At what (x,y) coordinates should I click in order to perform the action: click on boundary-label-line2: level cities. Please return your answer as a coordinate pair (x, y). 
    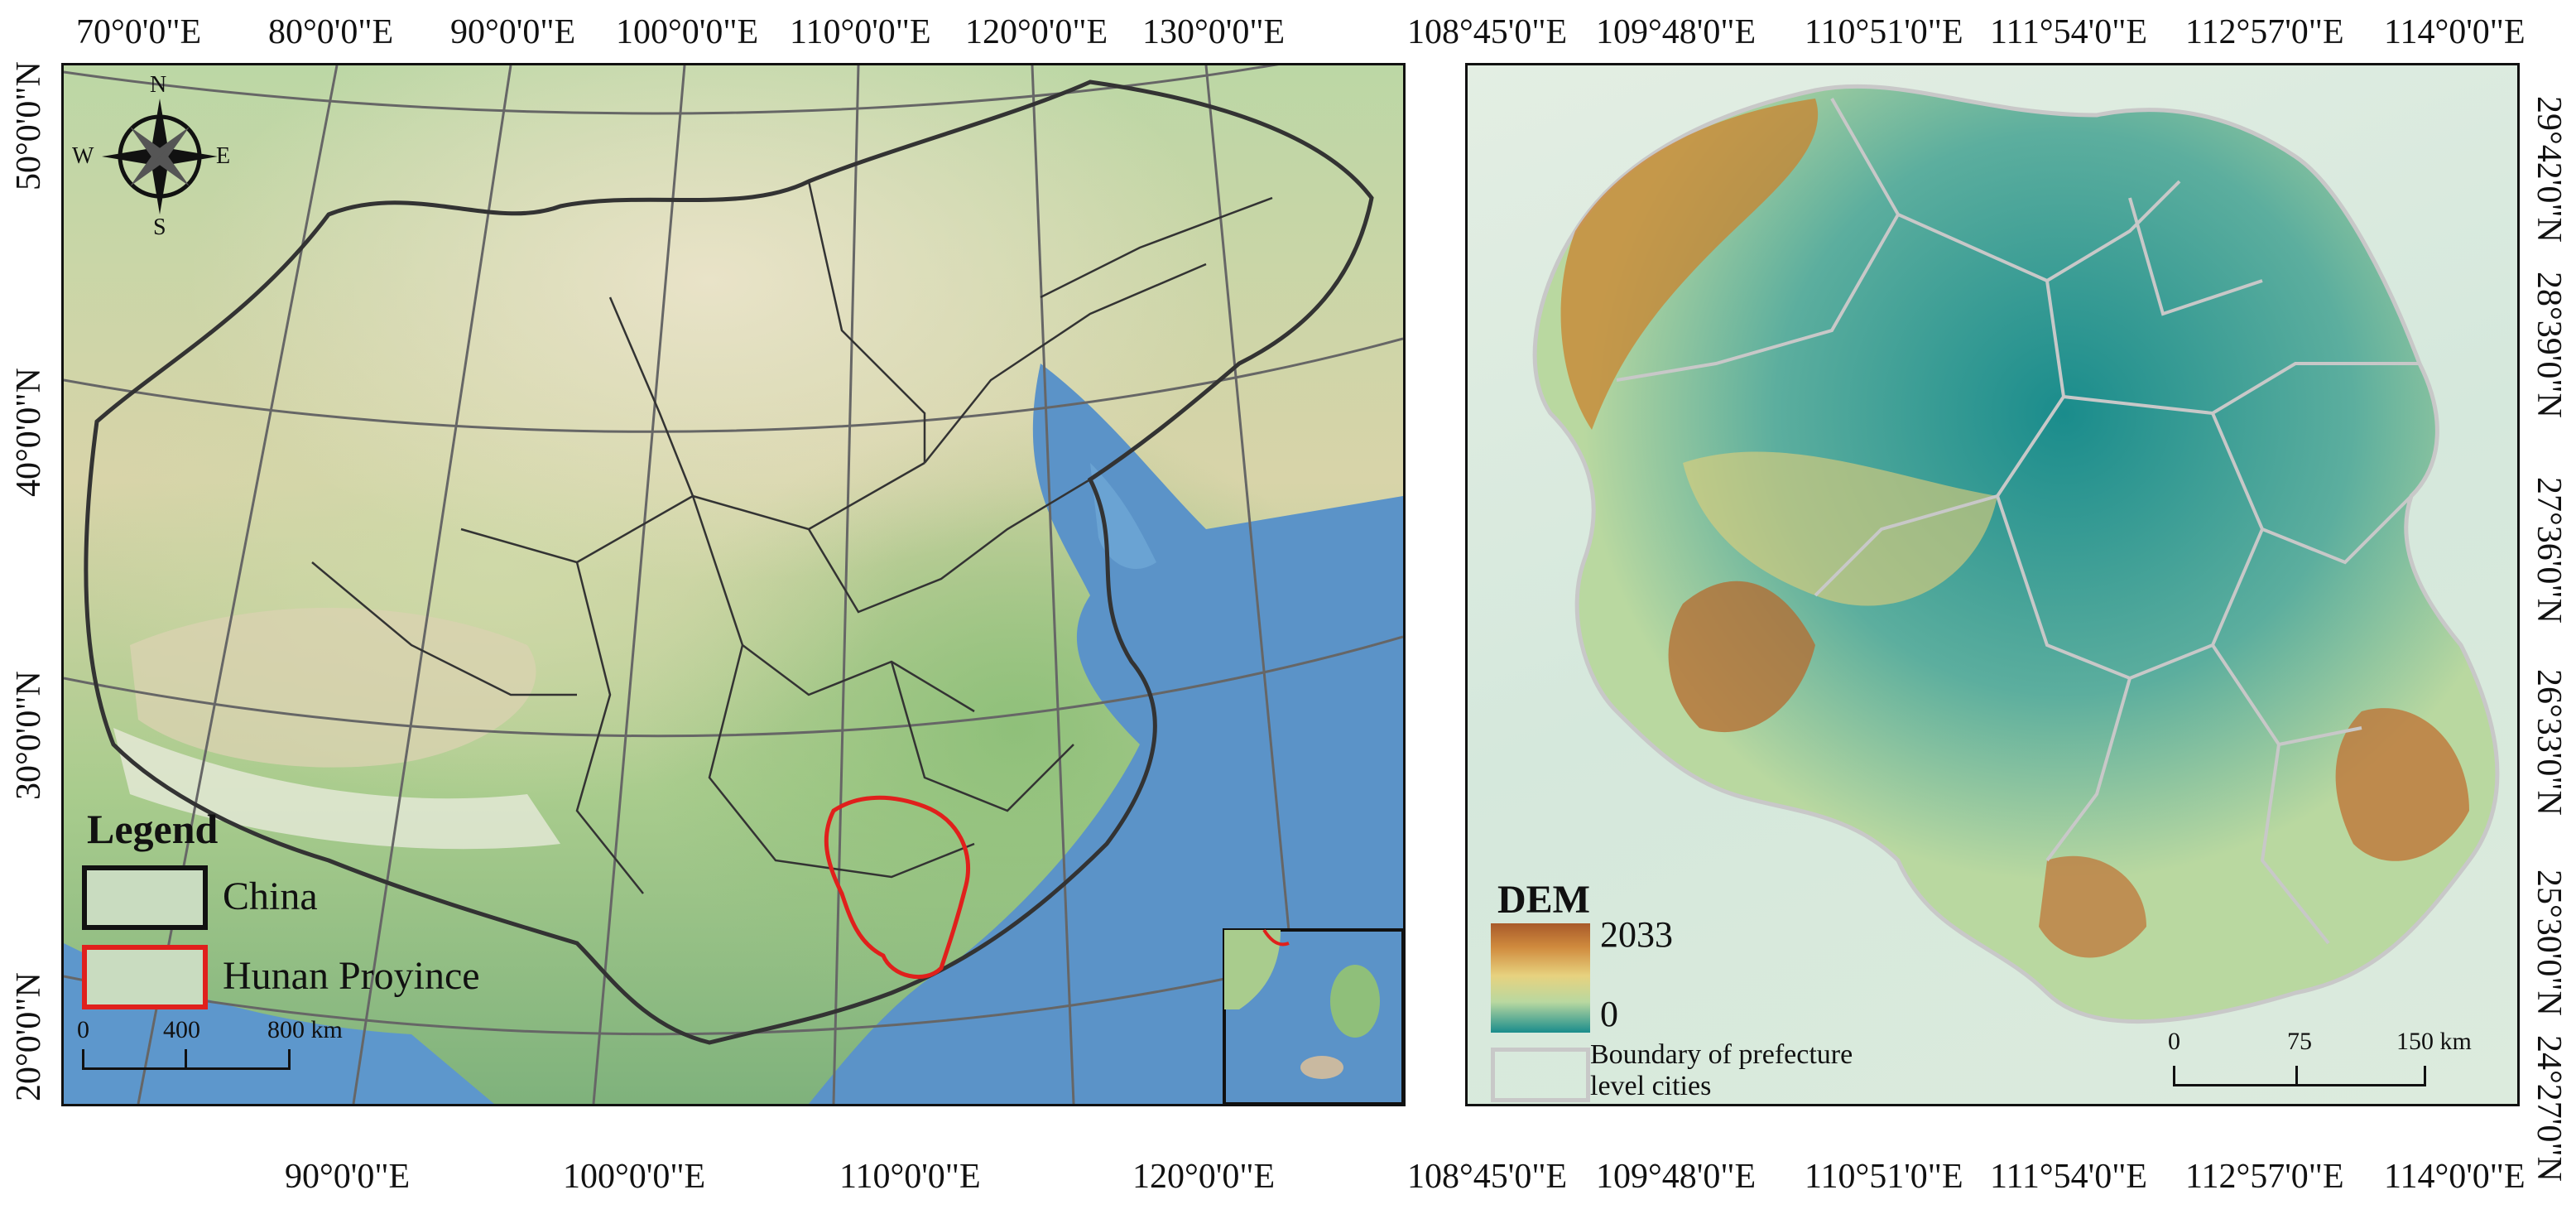
    Looking at the image, I should click on (1651, 1086).